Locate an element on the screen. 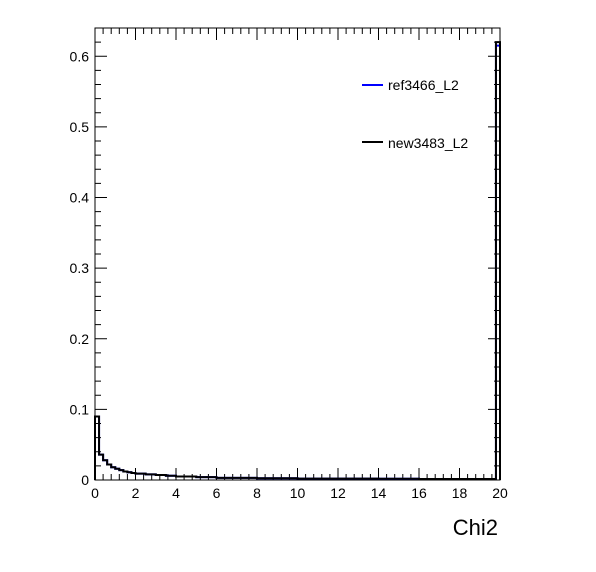  x-tick-label: 12 is located at coordinates (338, 493).